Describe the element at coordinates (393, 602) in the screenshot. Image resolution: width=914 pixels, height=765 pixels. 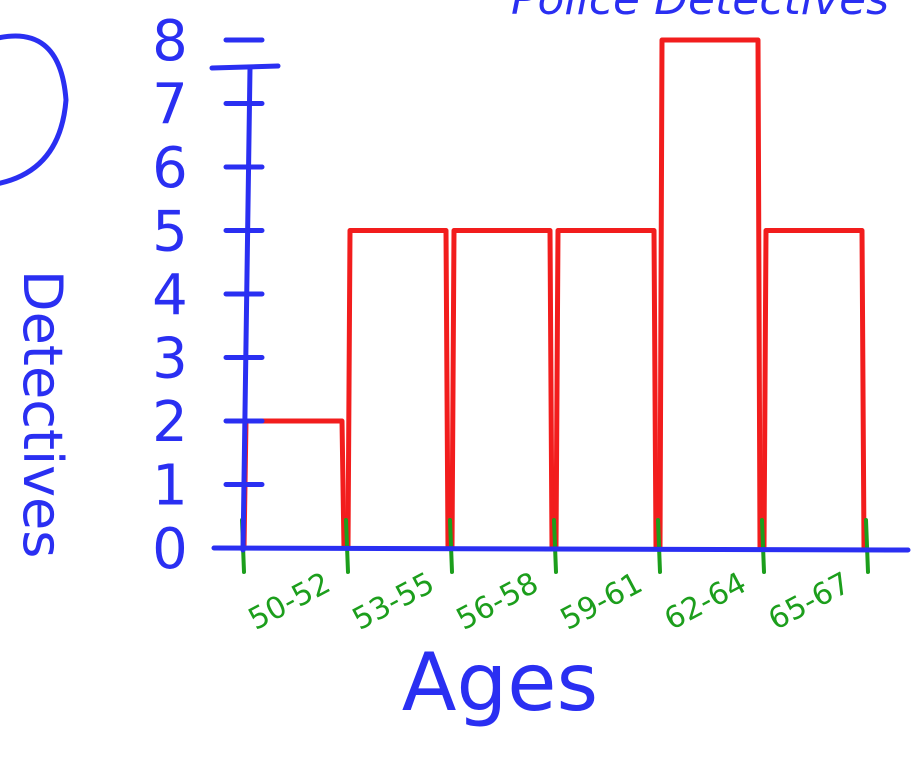
I see `x-tick-label: 53-55` at that location.